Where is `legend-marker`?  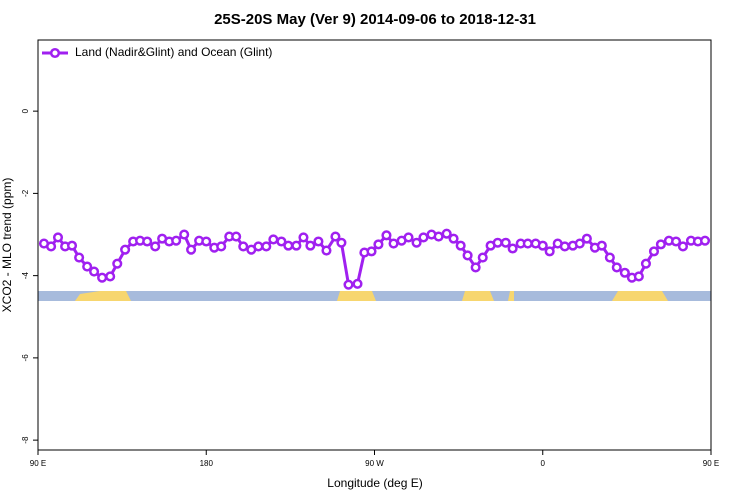 legend-marker is located at coordinates (55, 53).